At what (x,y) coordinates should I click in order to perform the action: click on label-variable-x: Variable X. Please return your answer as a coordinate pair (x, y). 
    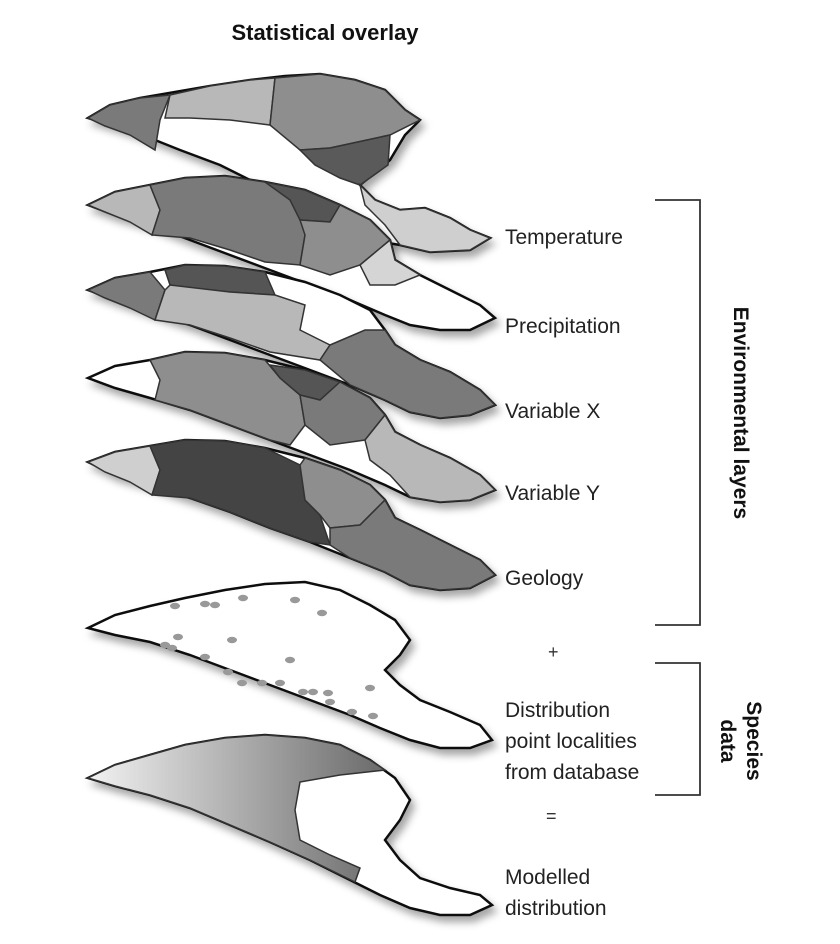
    Looking at the image, I should click on (553, 411).